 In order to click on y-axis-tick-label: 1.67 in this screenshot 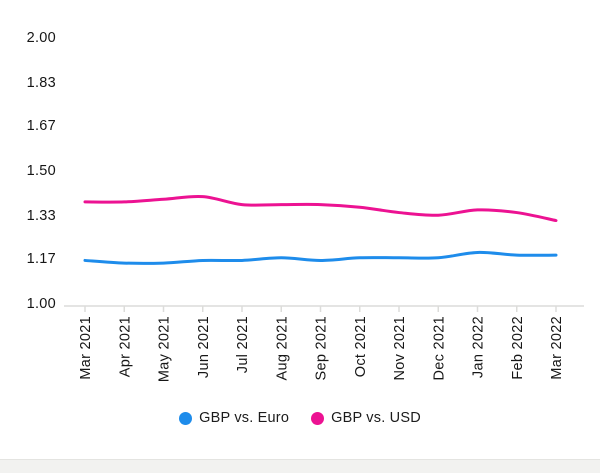, I will do `click(41, 126)`.